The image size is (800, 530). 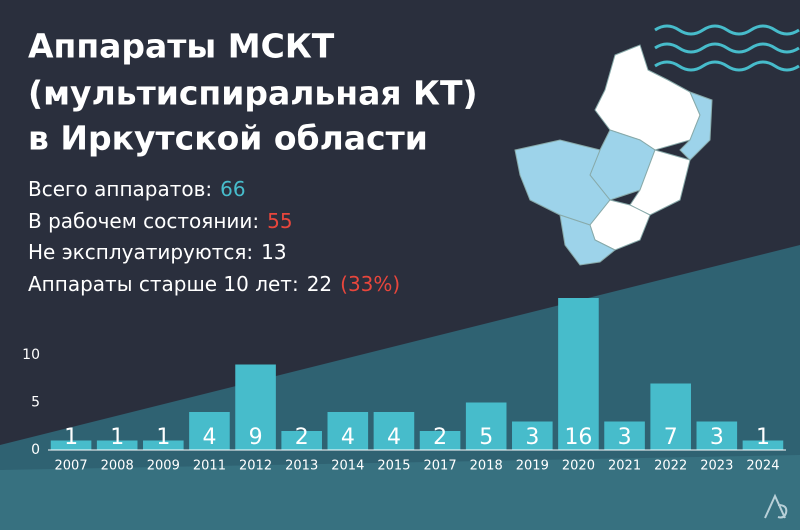 I want to click on x-tick-label: 2013, so click(x=301, y=466).